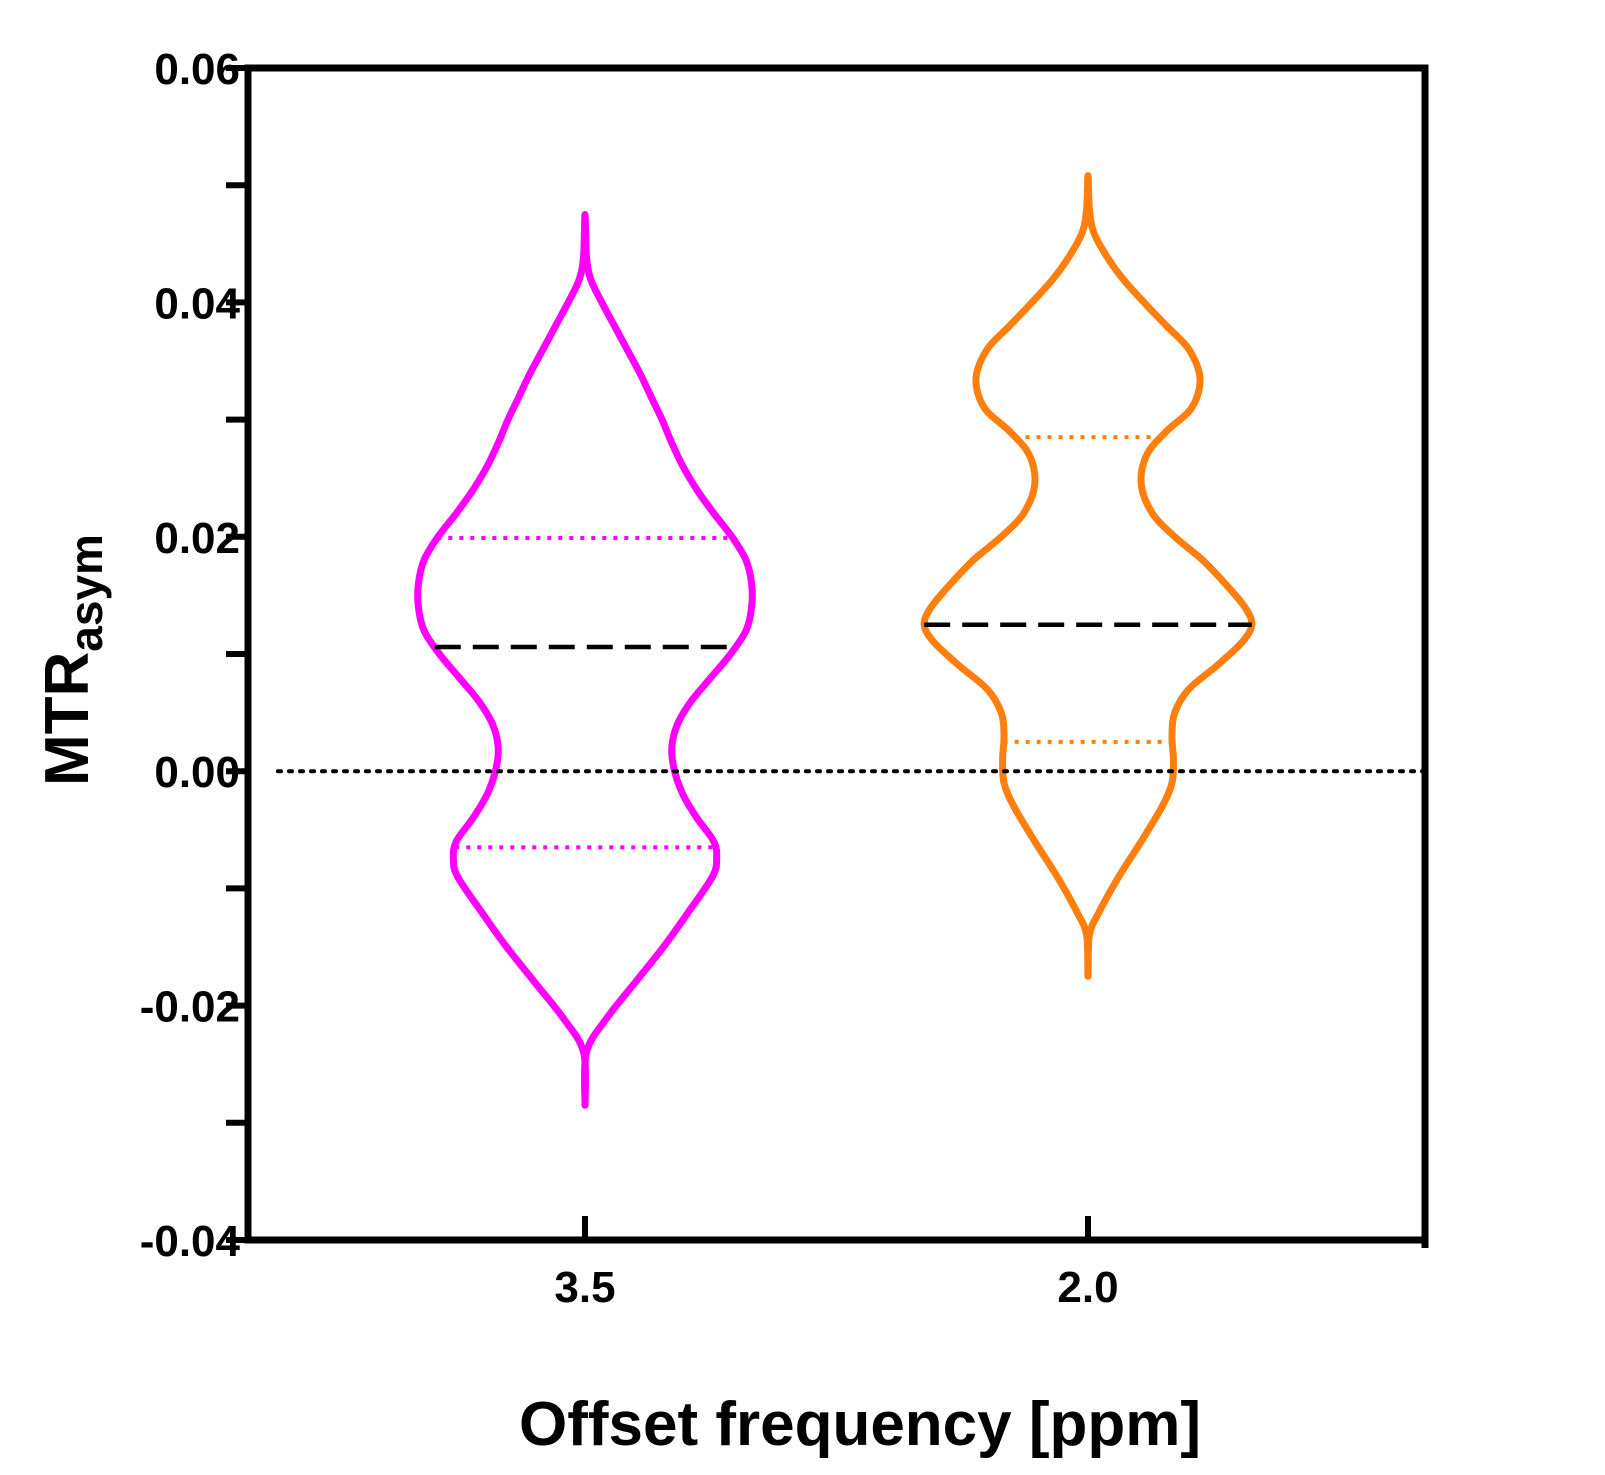 The height and width of the screenshot is (1475, 1605). What do you see at coordinates (190, 1007) in the screenshot?
I see `y-tick-label: -0.02` at bounding box center [190, 1007].